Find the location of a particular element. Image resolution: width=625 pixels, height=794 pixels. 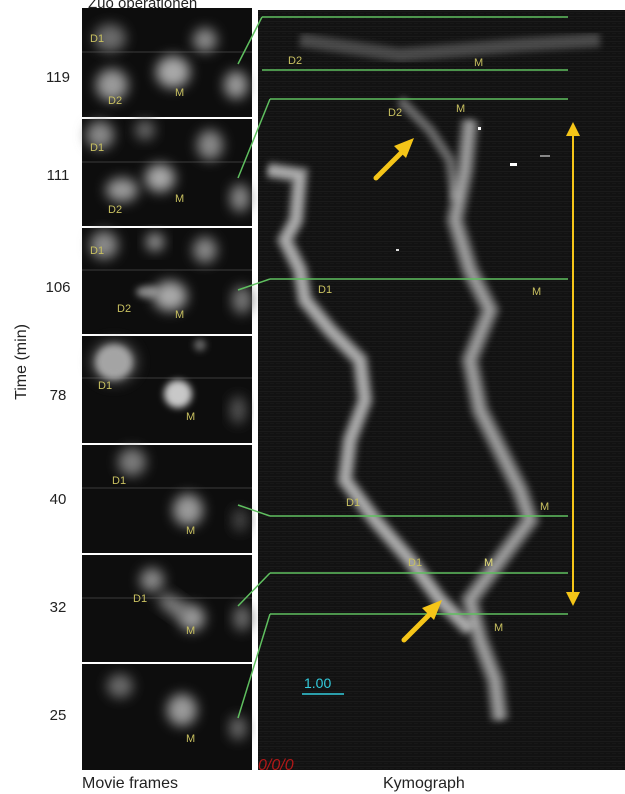

kymo-track-m-core is located at coordinates (492, 420).